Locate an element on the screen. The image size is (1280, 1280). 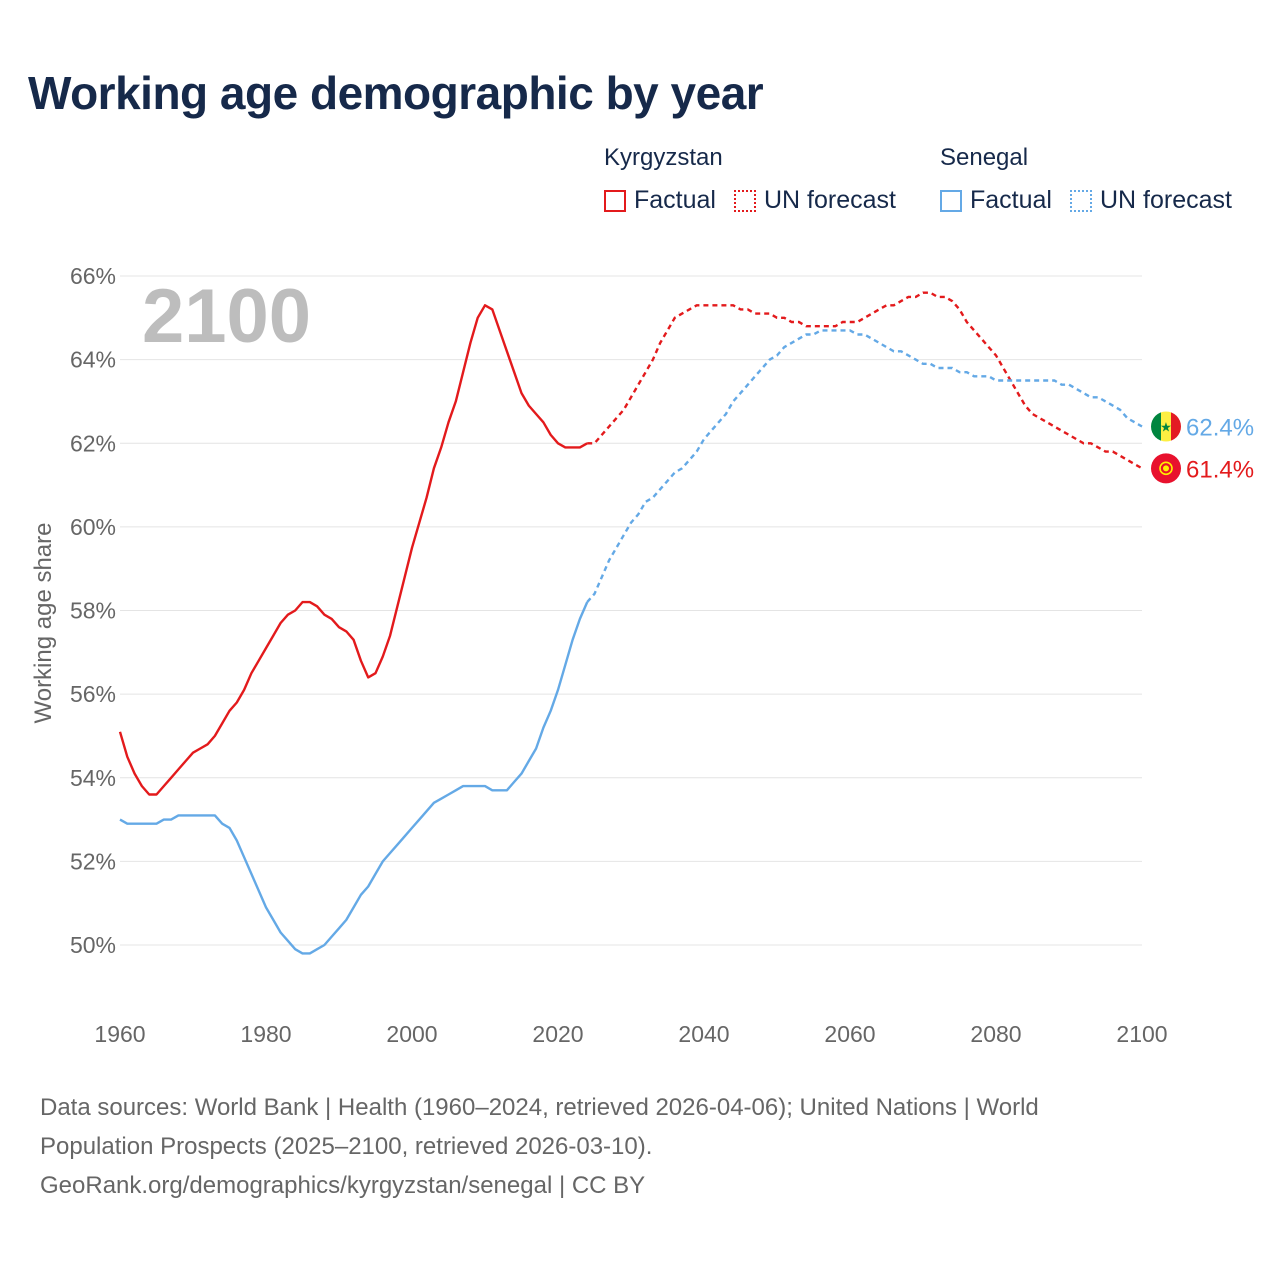
legend-factual-kyrgyzstan: Factual is located at coordinates (660, 200).